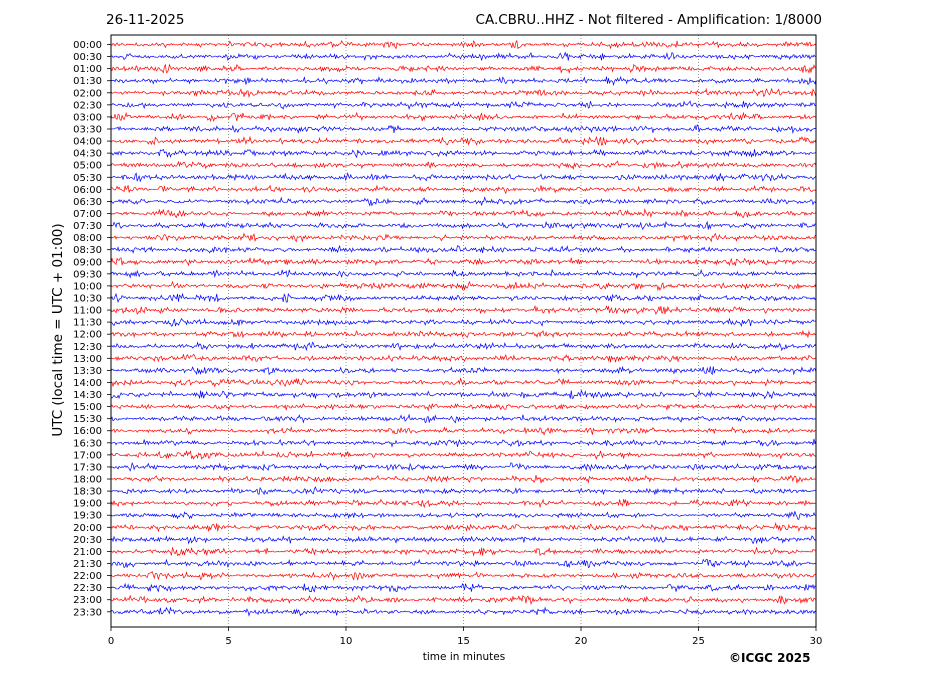 This screenshot has width=927, height=696. I want to click on ytick-label: 01:30, so click(87, 81).